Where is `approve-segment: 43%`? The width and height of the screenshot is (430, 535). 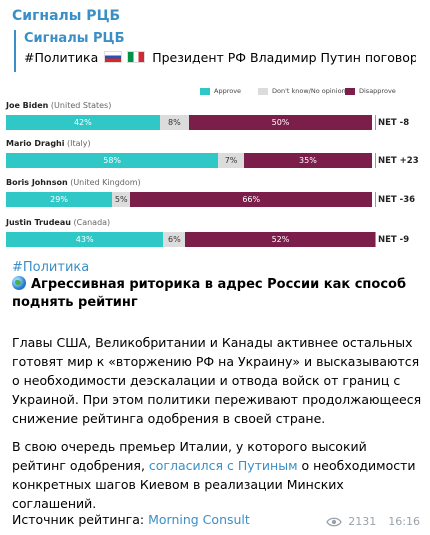 approve-segment: 43% is located at coordinates (85, 239).